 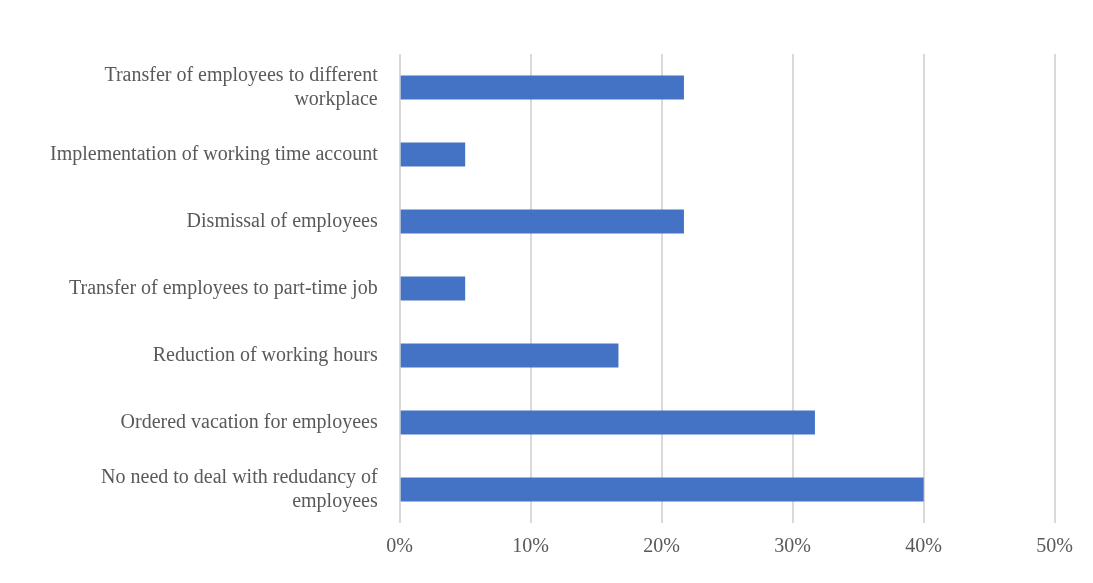 I want to click on x-tick-label: 0%, so click(x=400, y=545).